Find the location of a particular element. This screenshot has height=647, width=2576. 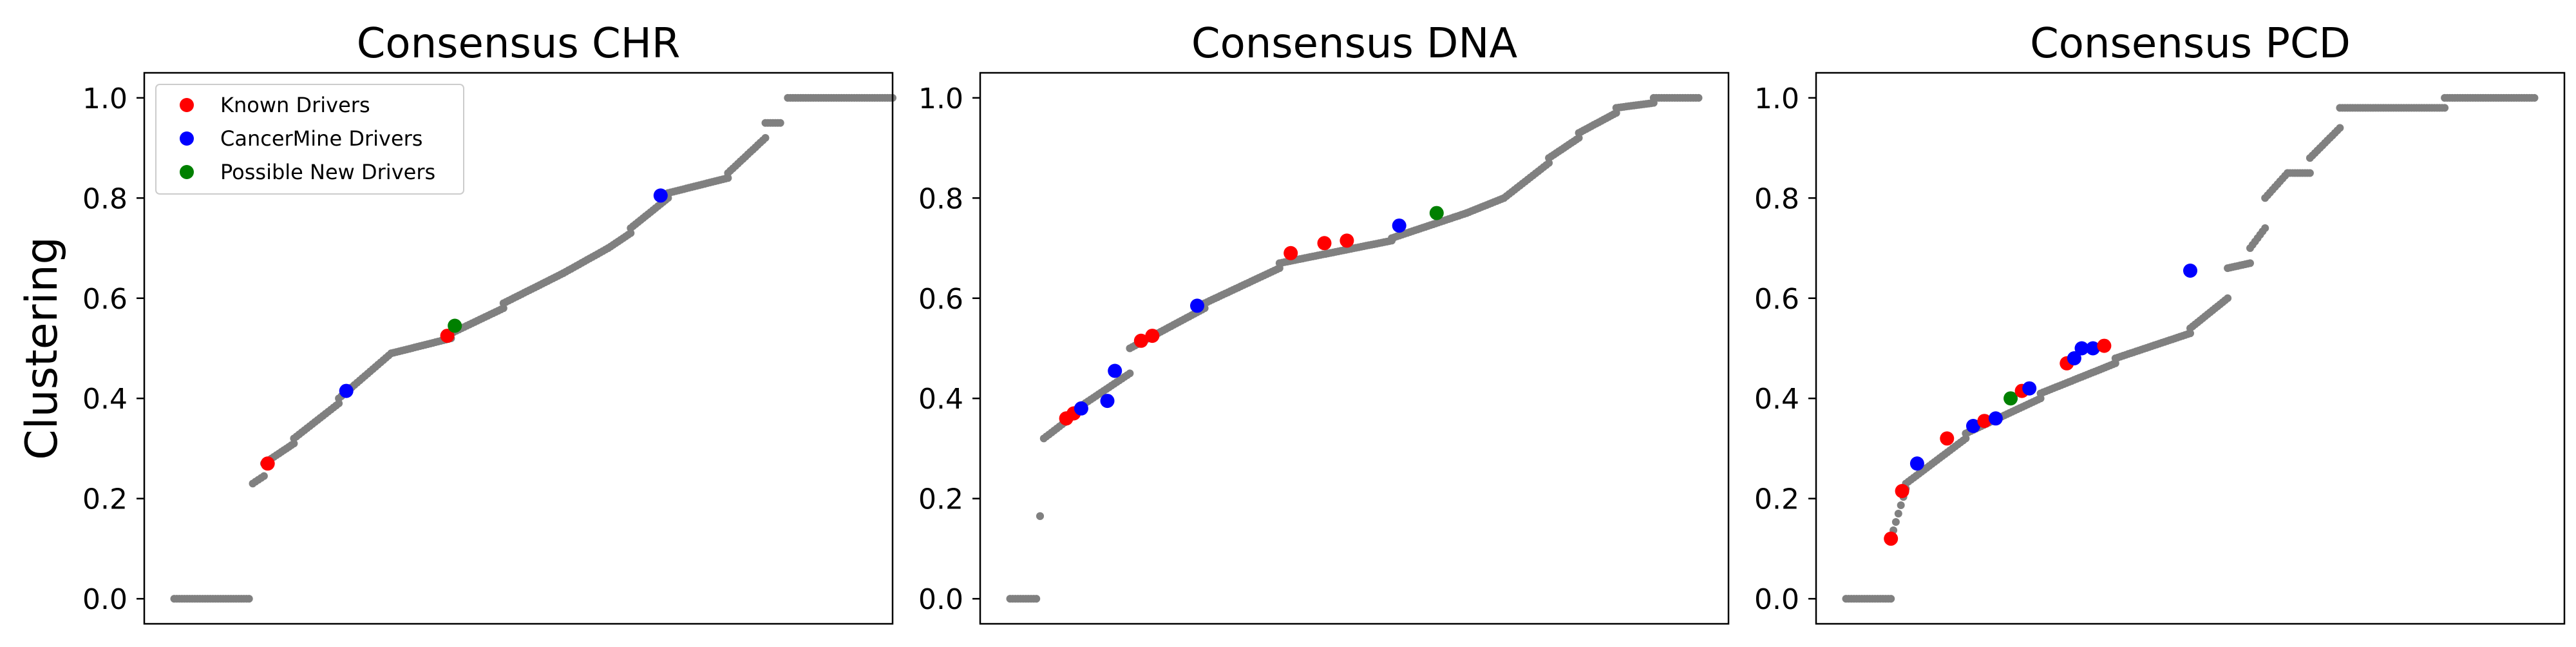

legend-label: CancerMine Drivers is located at coordinates (321, 138).